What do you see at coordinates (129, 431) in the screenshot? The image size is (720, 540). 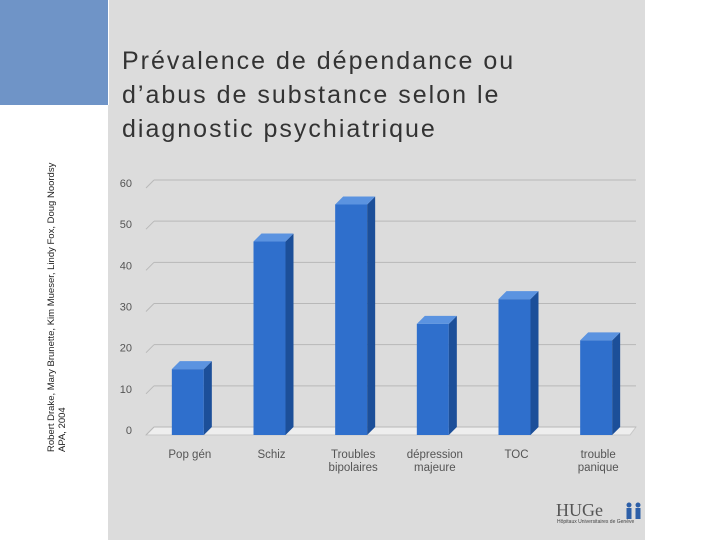 I see `y-tick-label: 0` at bounding box center [129, 431].